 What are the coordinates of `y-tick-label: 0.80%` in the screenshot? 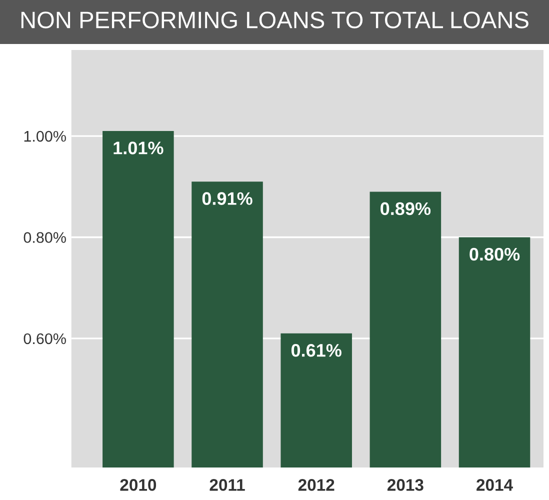 It's located at (45, 237).